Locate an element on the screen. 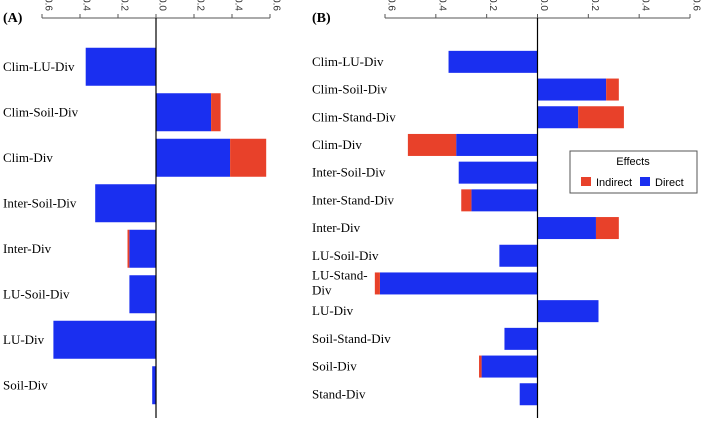 Image resolution: width=709 pixels, height=422 pixels. legend-box is located at coordinates (633, 172).